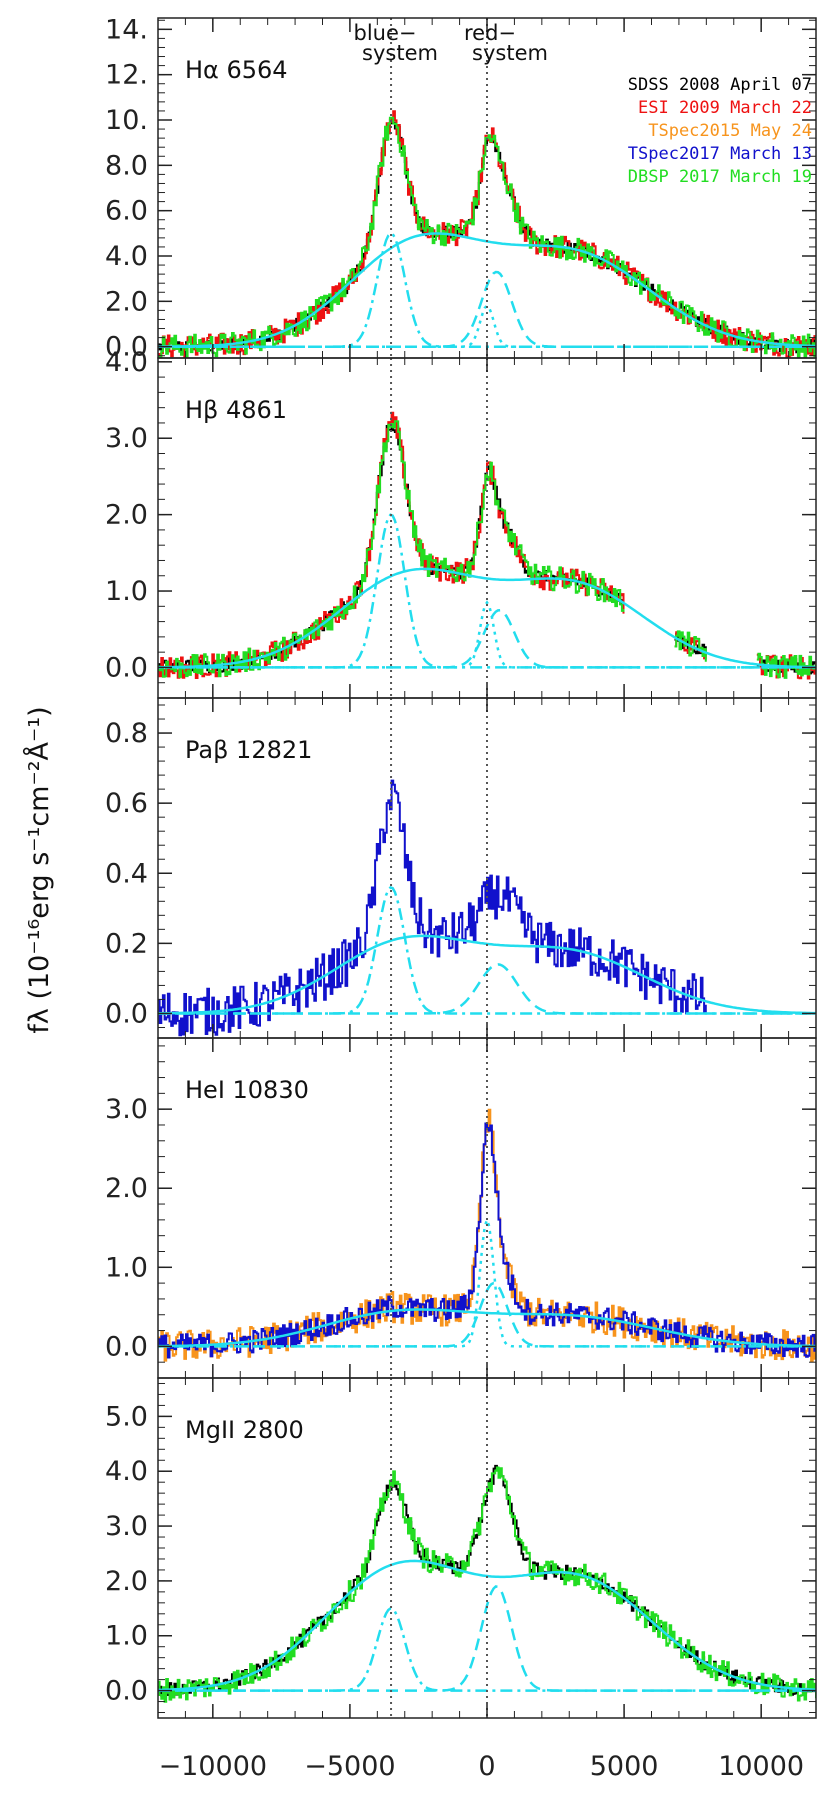 This screenshot has height=1800, width=830. I want to click on x-axis: −10000 −5000 0 5000 10000, so click(482, 1766).